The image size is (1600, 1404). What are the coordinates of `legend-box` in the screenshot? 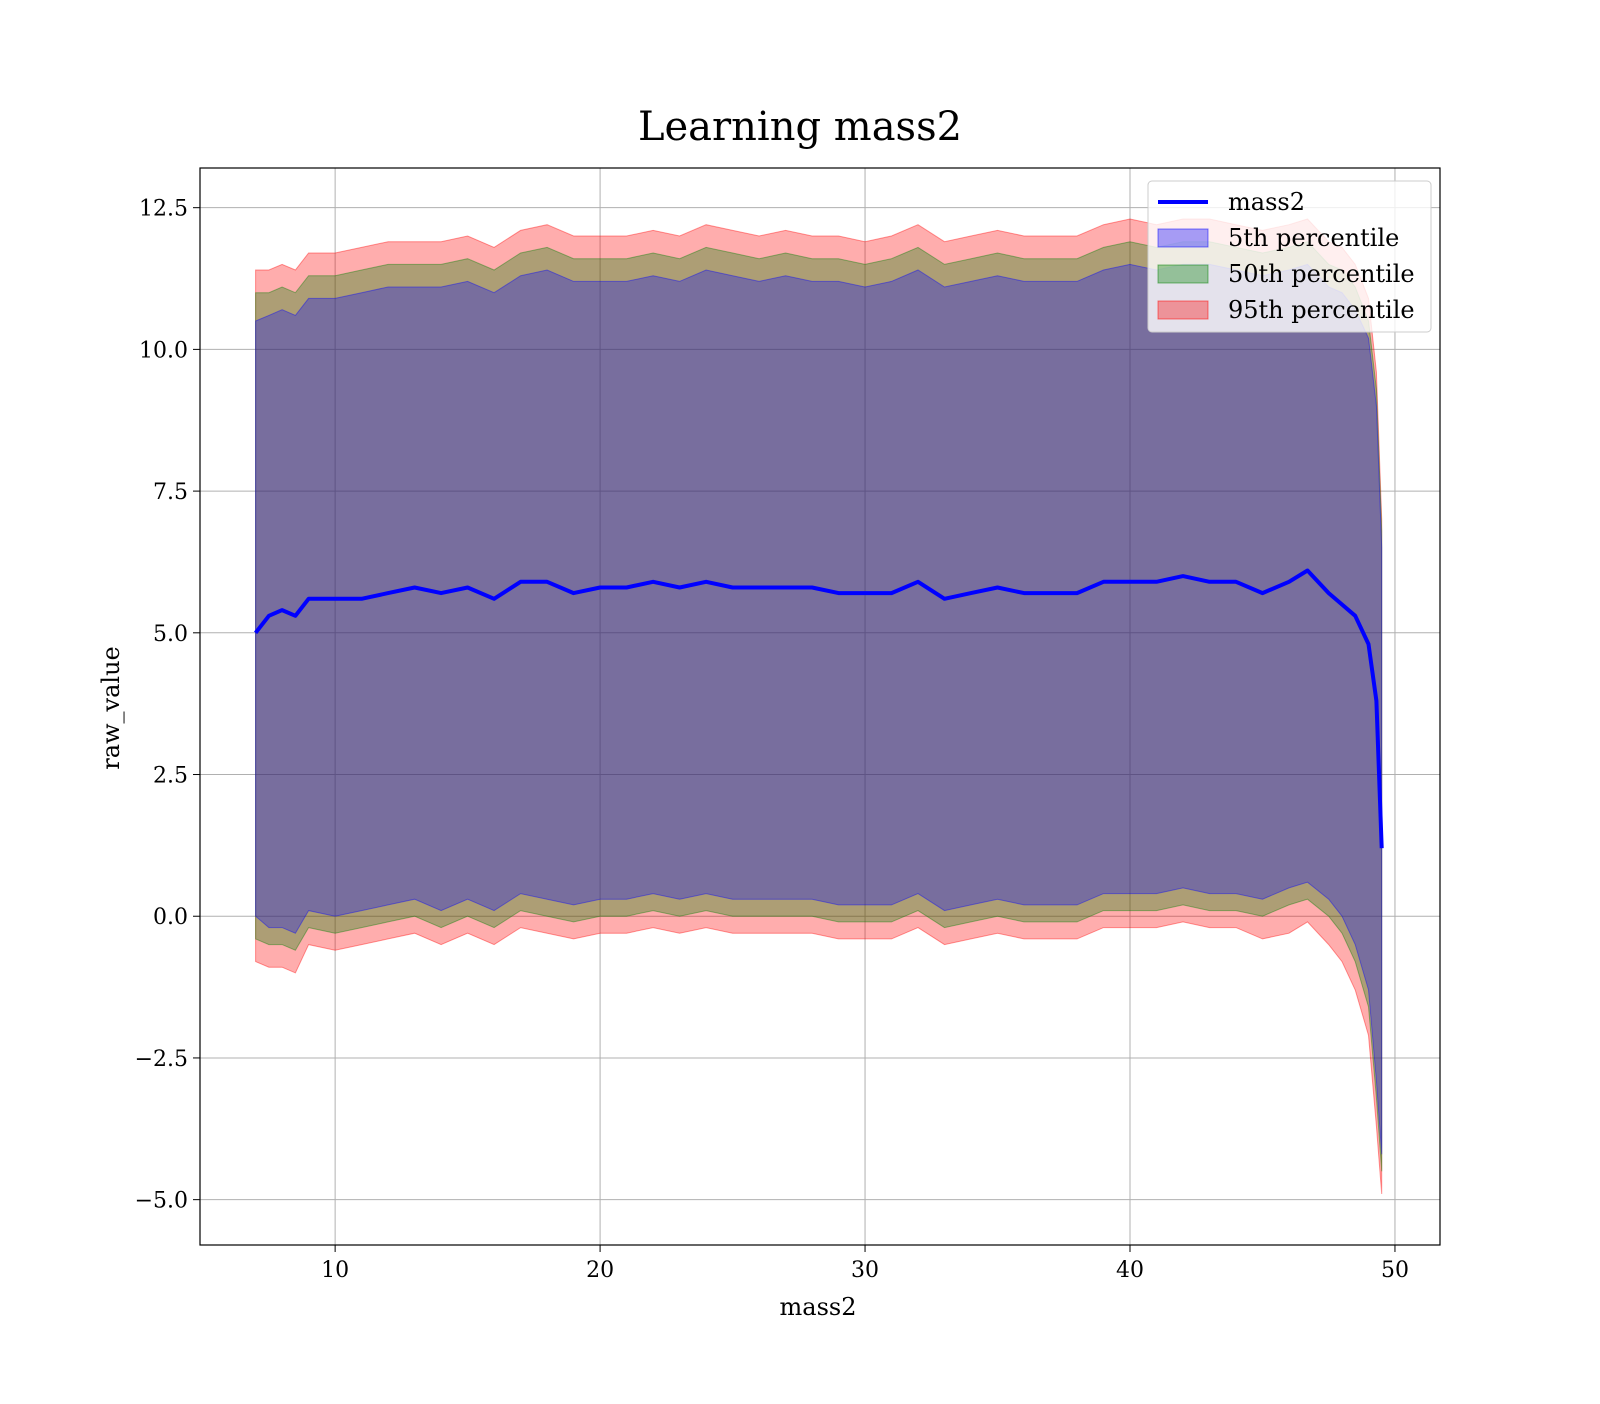 It's located at (1289, 256).